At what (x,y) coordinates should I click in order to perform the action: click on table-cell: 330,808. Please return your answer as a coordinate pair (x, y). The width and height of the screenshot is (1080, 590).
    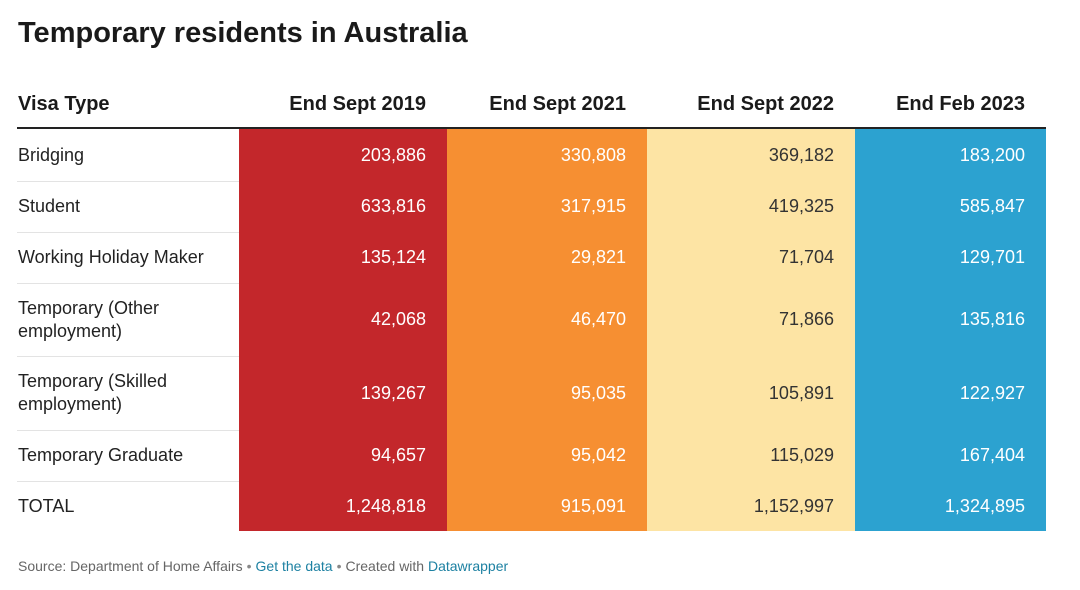
    Looking at the image, I should click on (593, 154).